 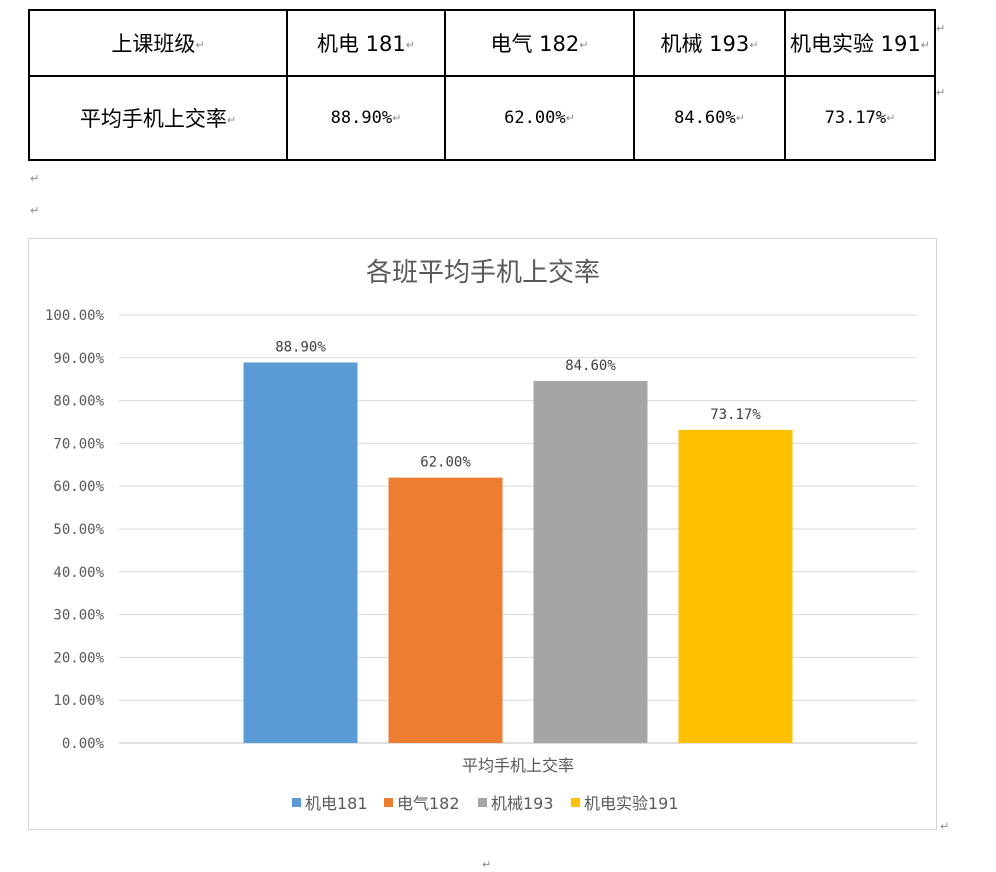 I want to click on y-tick-label: 60.00%, so click(x=78, y=487).